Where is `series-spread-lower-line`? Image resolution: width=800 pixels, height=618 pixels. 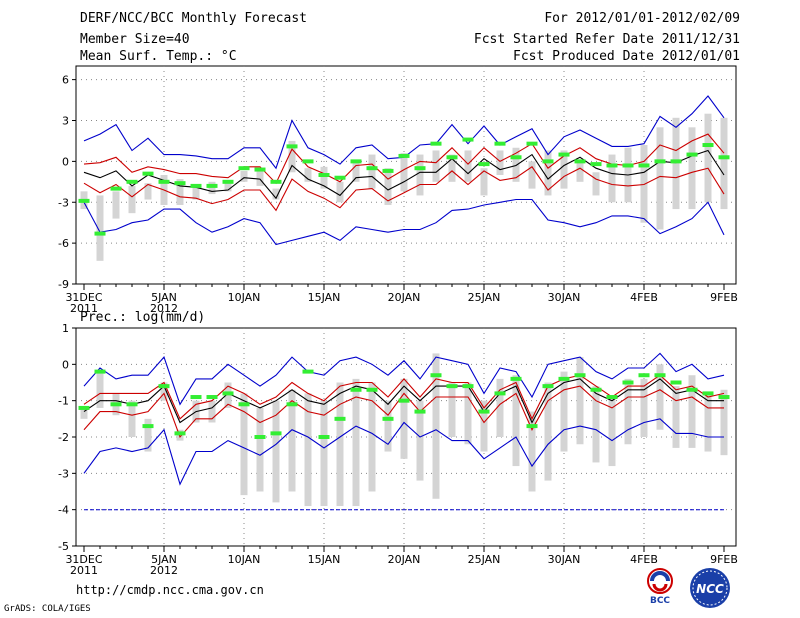 series-spread-lower-line is located at coordinates (403, 412).